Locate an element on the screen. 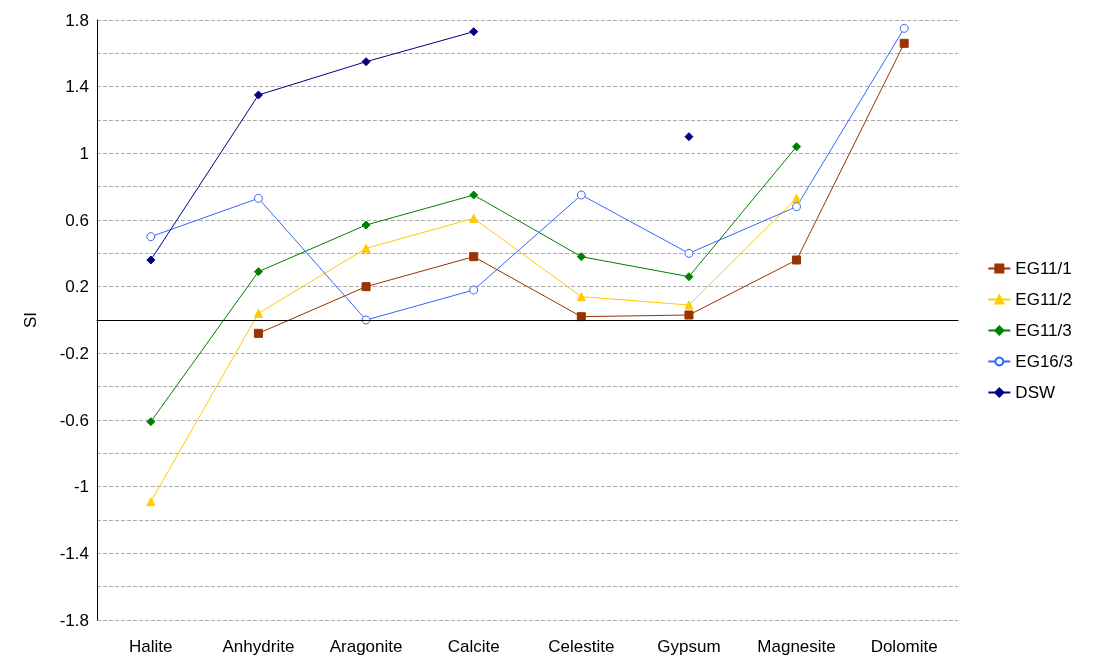  y-tick-label: 1.4 is located at coordinates (77, 87).